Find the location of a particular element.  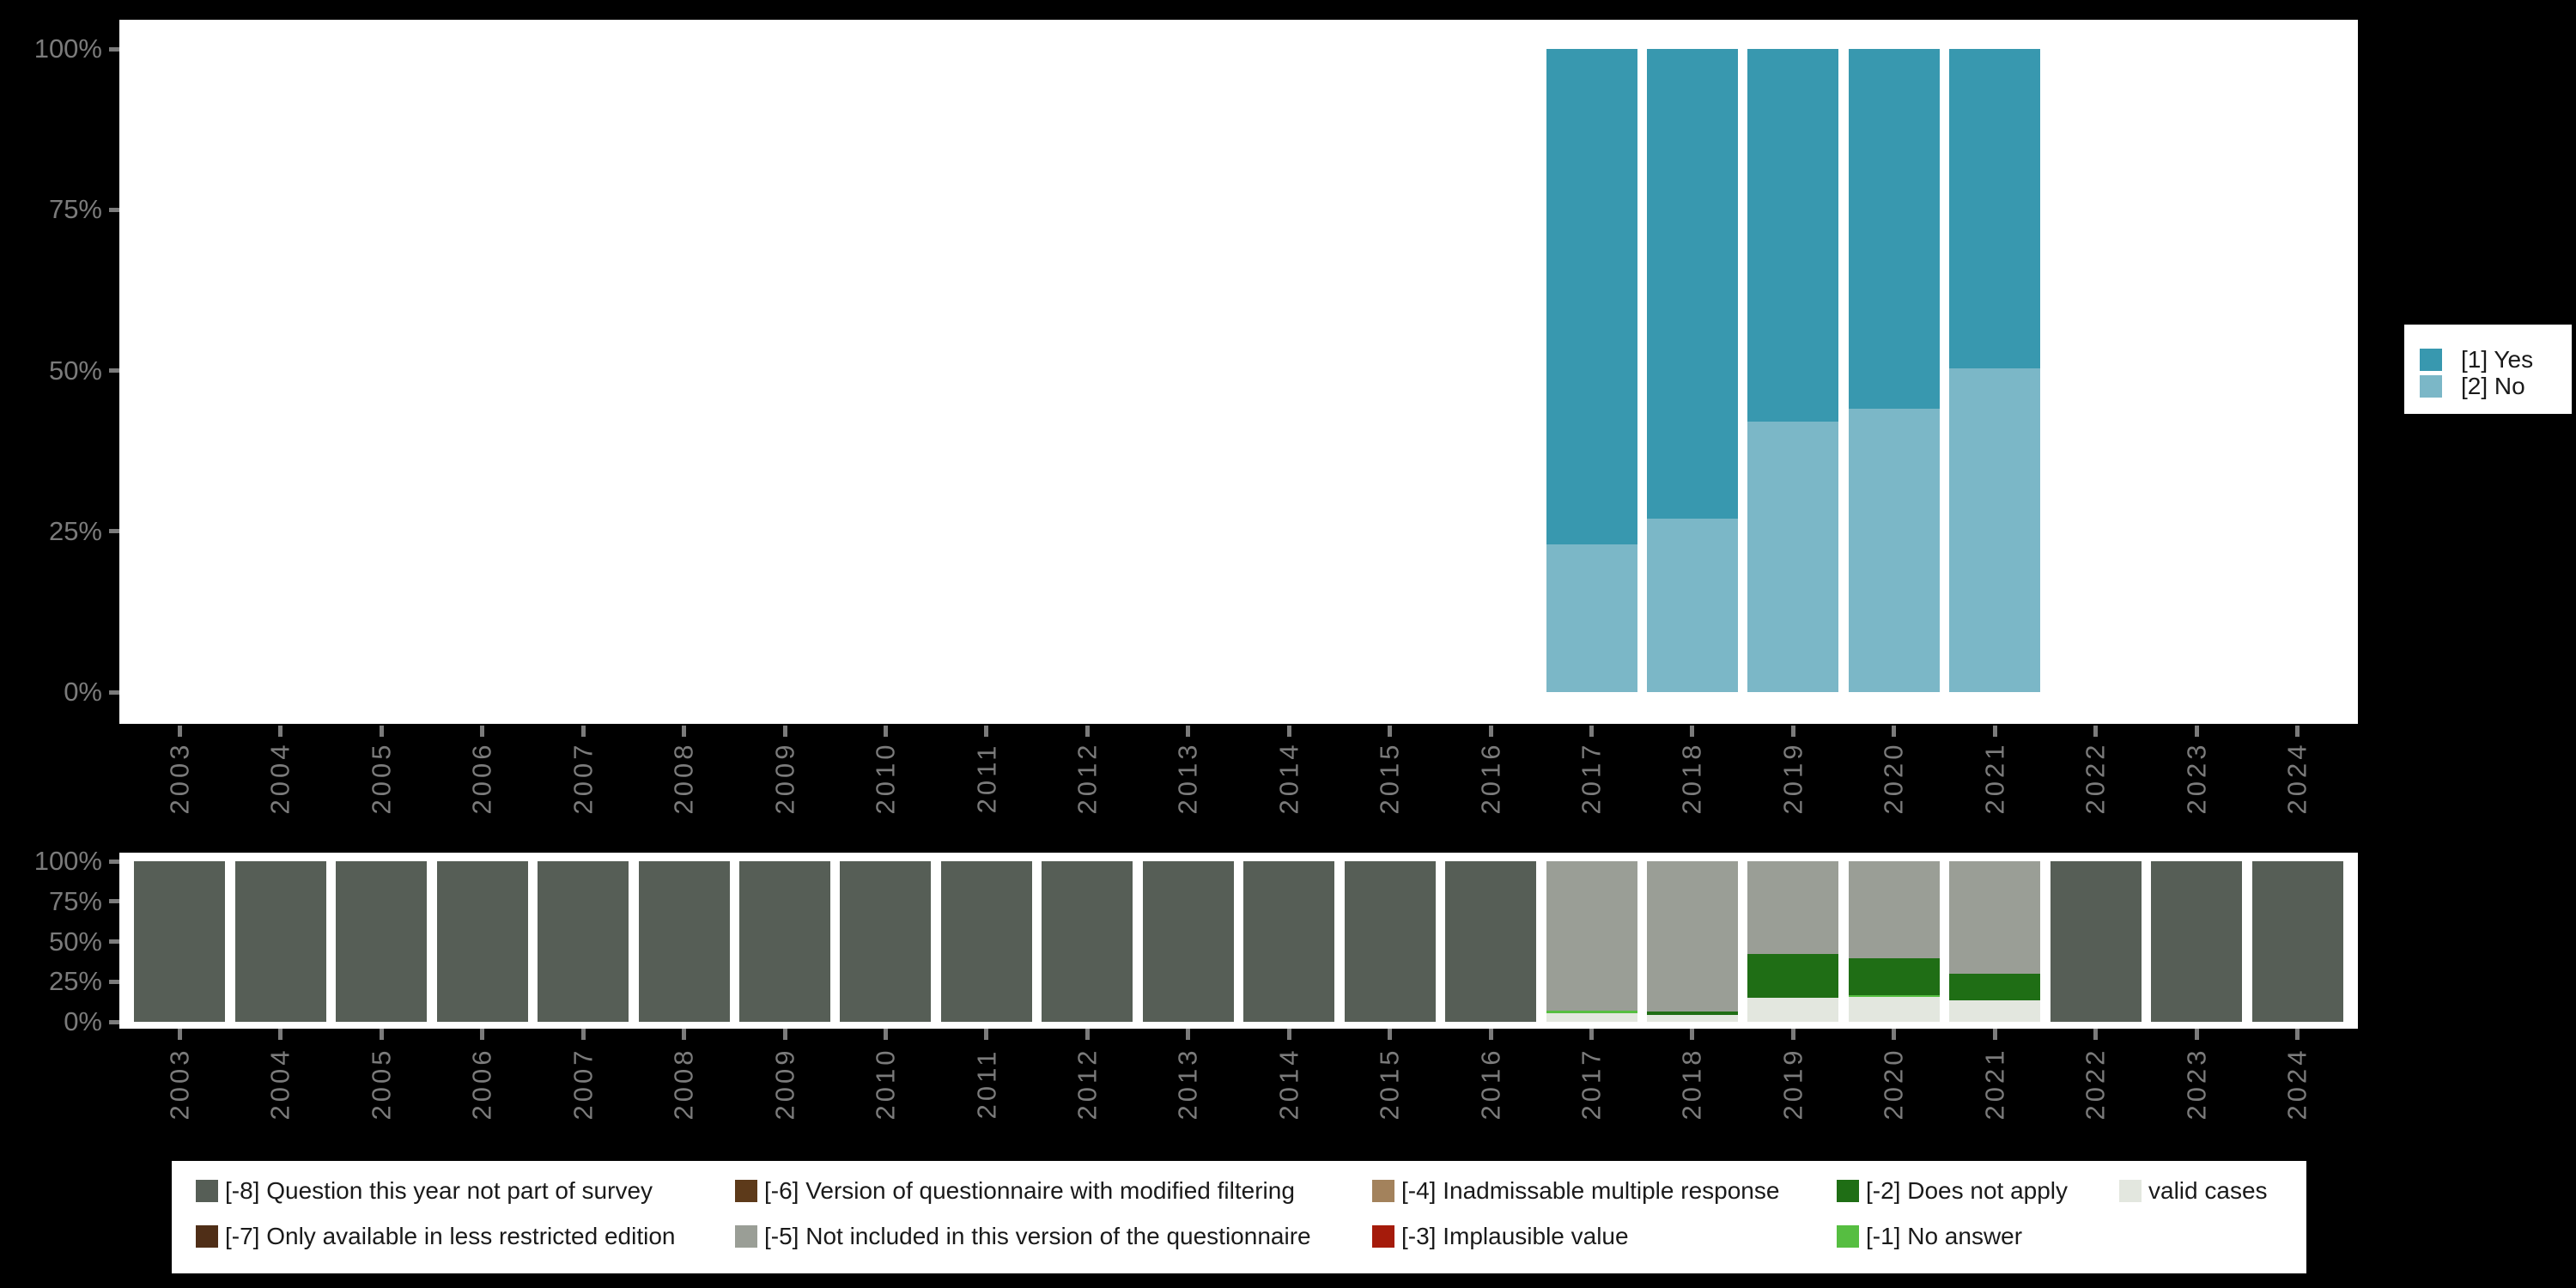

x-axis-year-label: 2023 is located at coordinates (2196, 1083).